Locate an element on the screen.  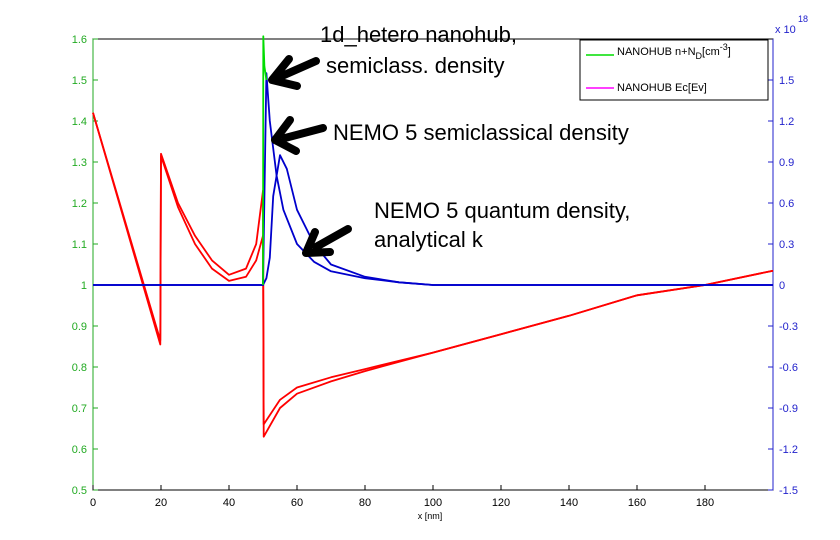
legend-label-nanohub-density-end: ] is located at coordinates (729, 52).